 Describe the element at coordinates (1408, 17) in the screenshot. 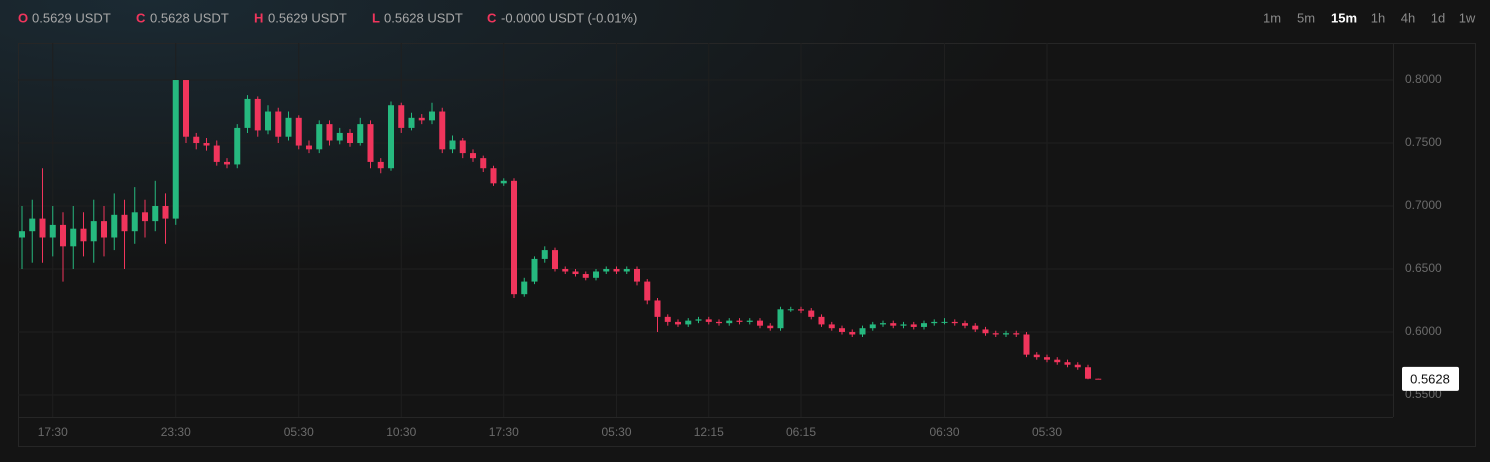

I see `timeframe-button: 4h` at that location.